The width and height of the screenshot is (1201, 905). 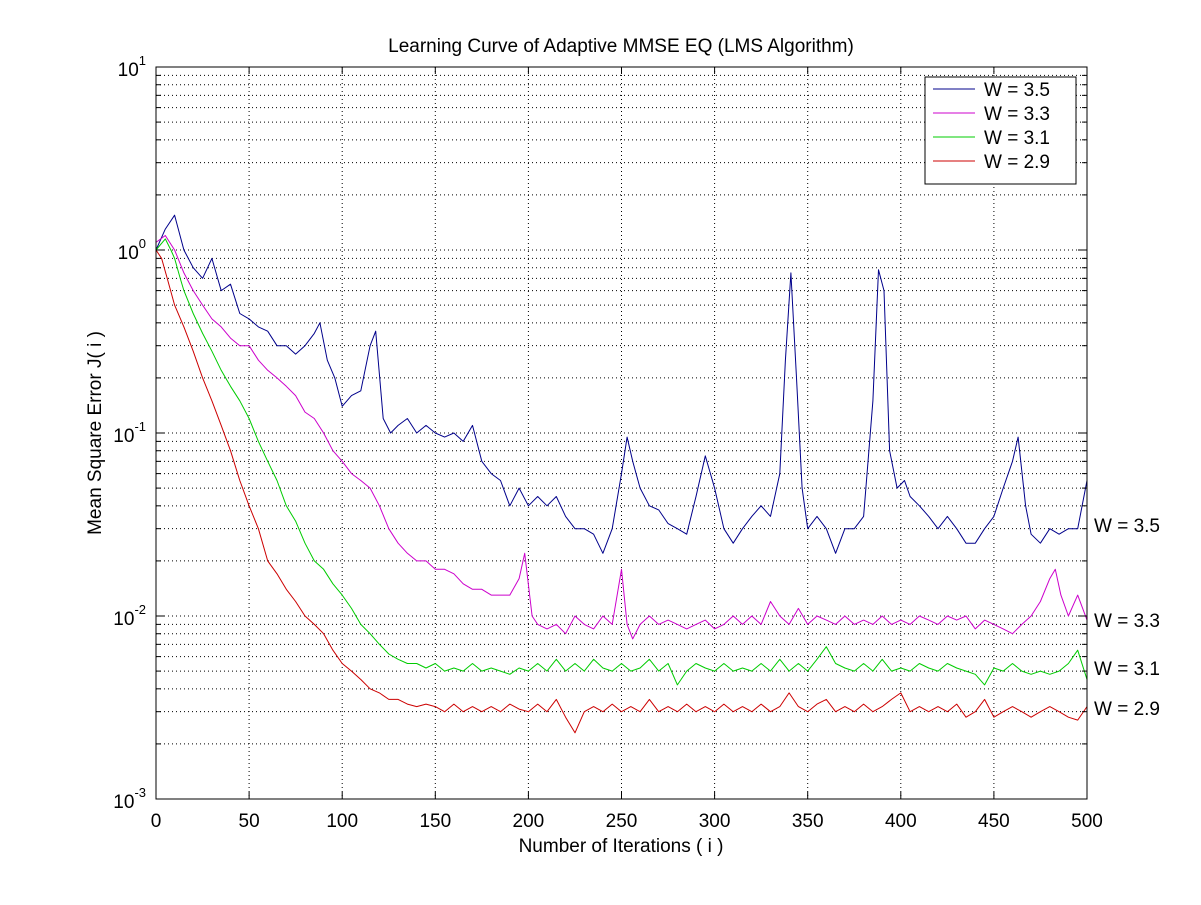 What do you see at coordinates (129, 433) in the screenshot?
I see `y-tick-label: 10⁻¹` at bounding box center [129, 433].